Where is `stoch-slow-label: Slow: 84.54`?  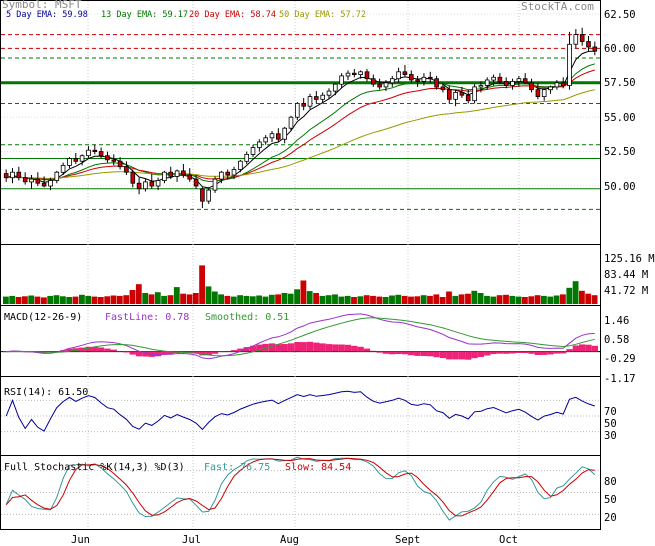
stoch-slow-label: Slow: 84.54 is located at coordinates (318, 467).